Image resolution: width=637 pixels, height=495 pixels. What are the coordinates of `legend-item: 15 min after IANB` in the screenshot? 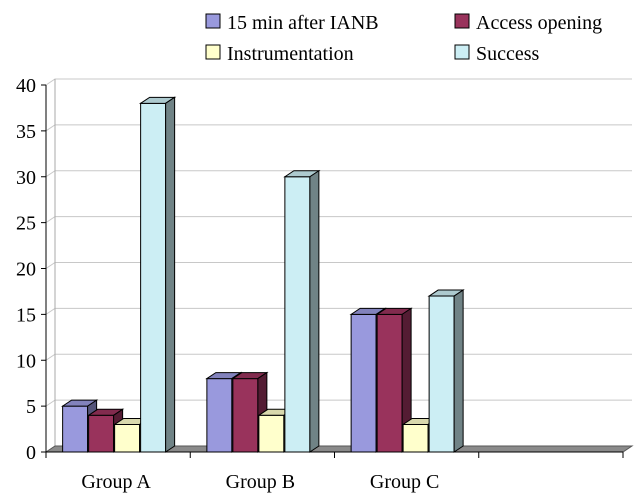 It's located at (292, 23).